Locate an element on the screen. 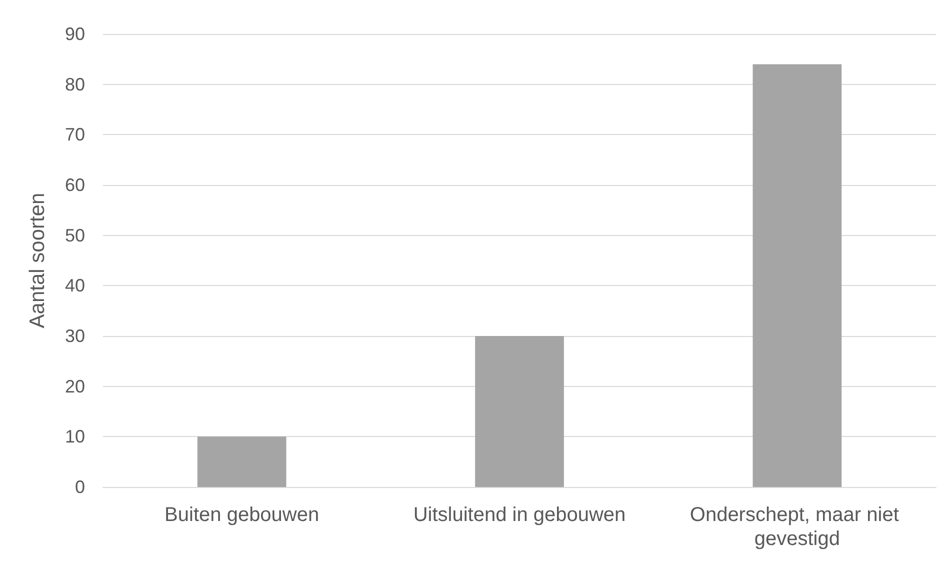 This screenshot has width=952, height=574. y-tick-label: 80 is located at coordinates (74, 84).